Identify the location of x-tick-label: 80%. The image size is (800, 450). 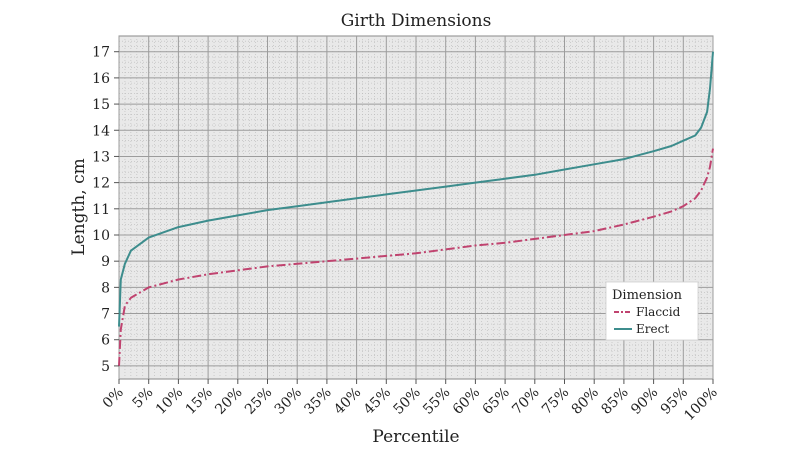
(585, 401).